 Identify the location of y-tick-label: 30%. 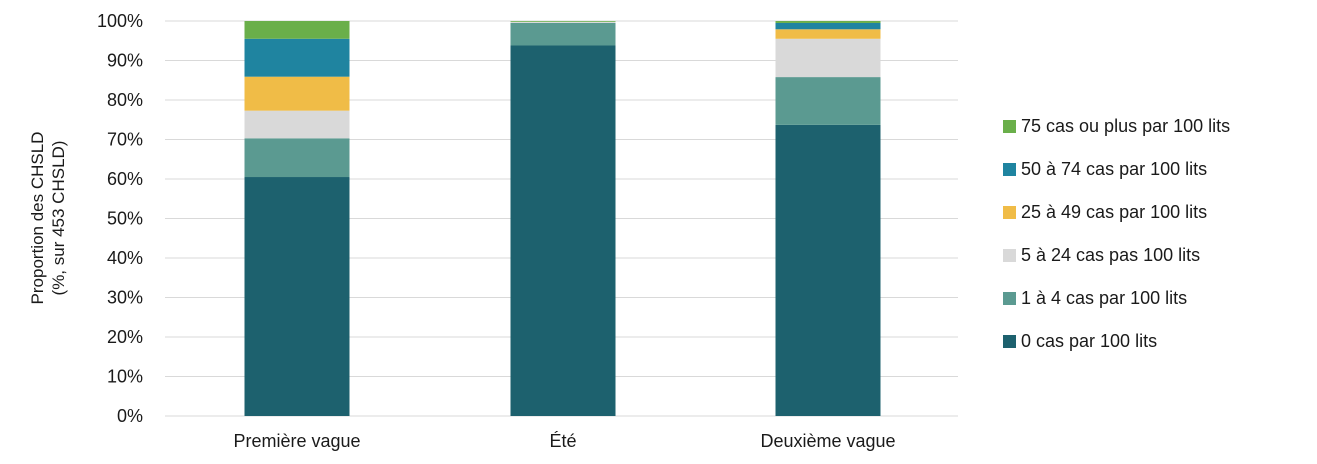
(125, 298).